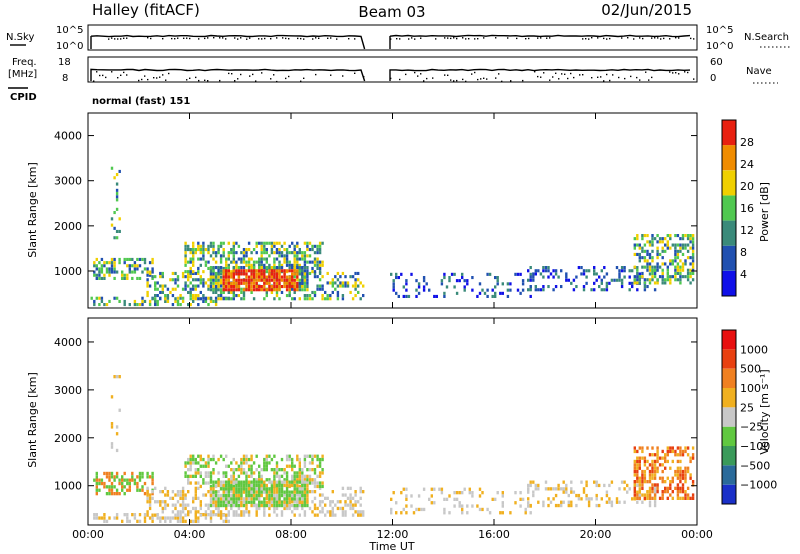  Describe the element at coordinates (759, 71) in the screenshot. I see `nave-label: Nave` at that location.